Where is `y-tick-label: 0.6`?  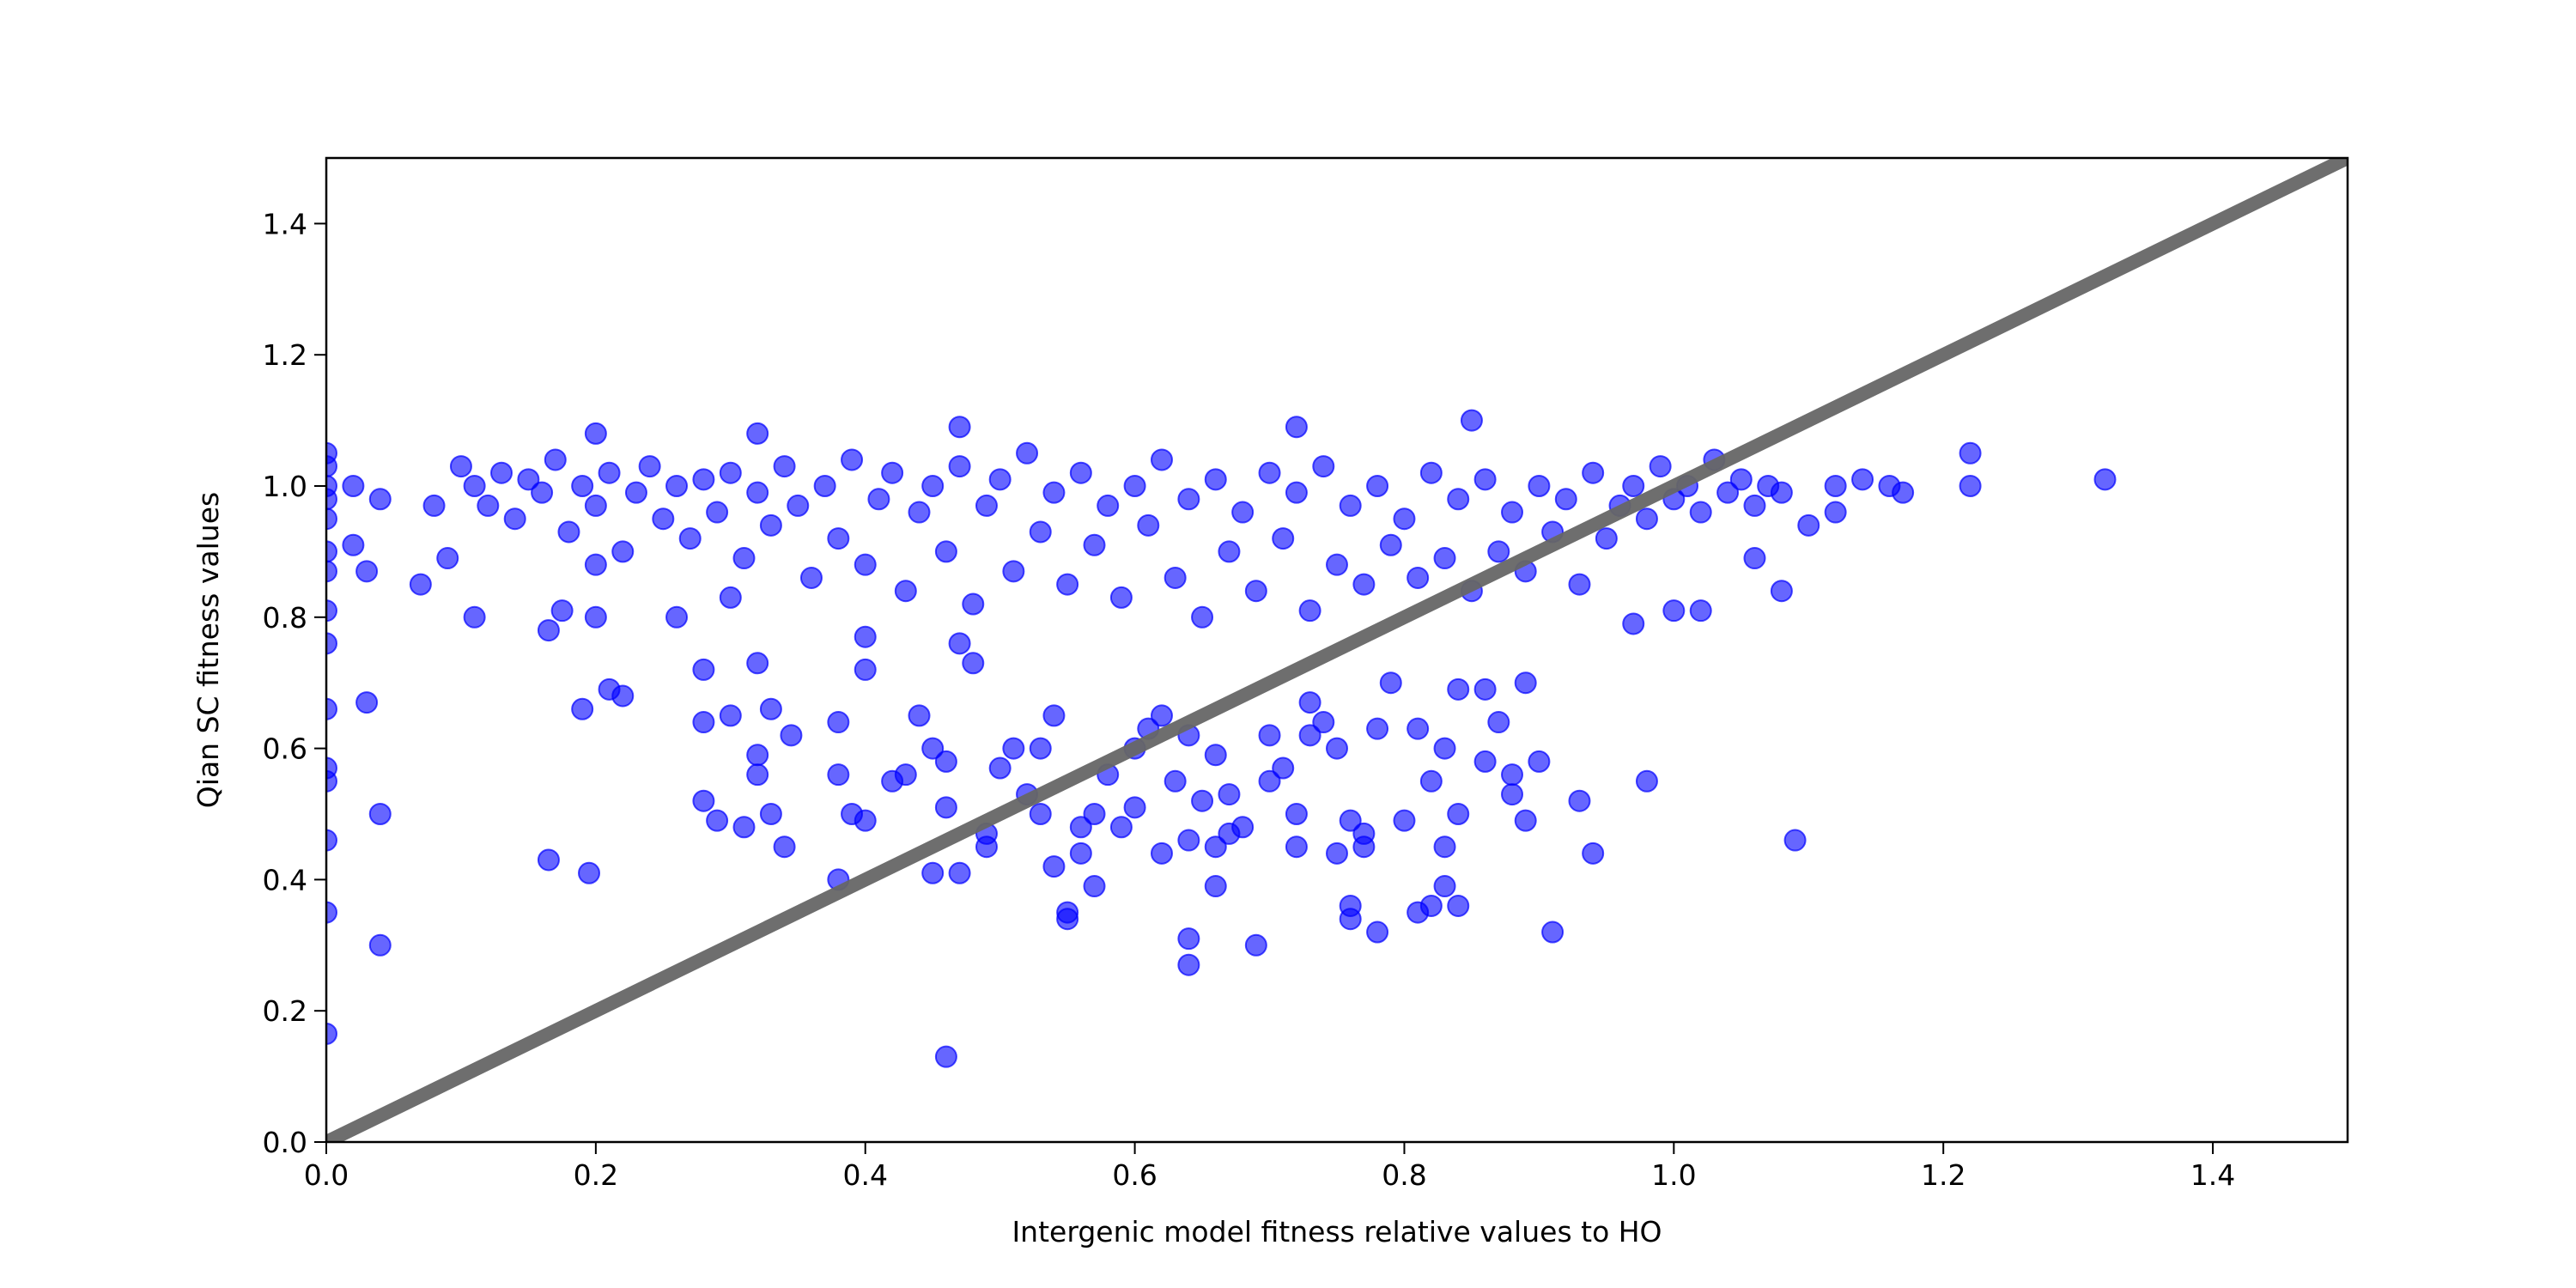
y-tick-label: 0.6 is located at coordinates (285, 749).